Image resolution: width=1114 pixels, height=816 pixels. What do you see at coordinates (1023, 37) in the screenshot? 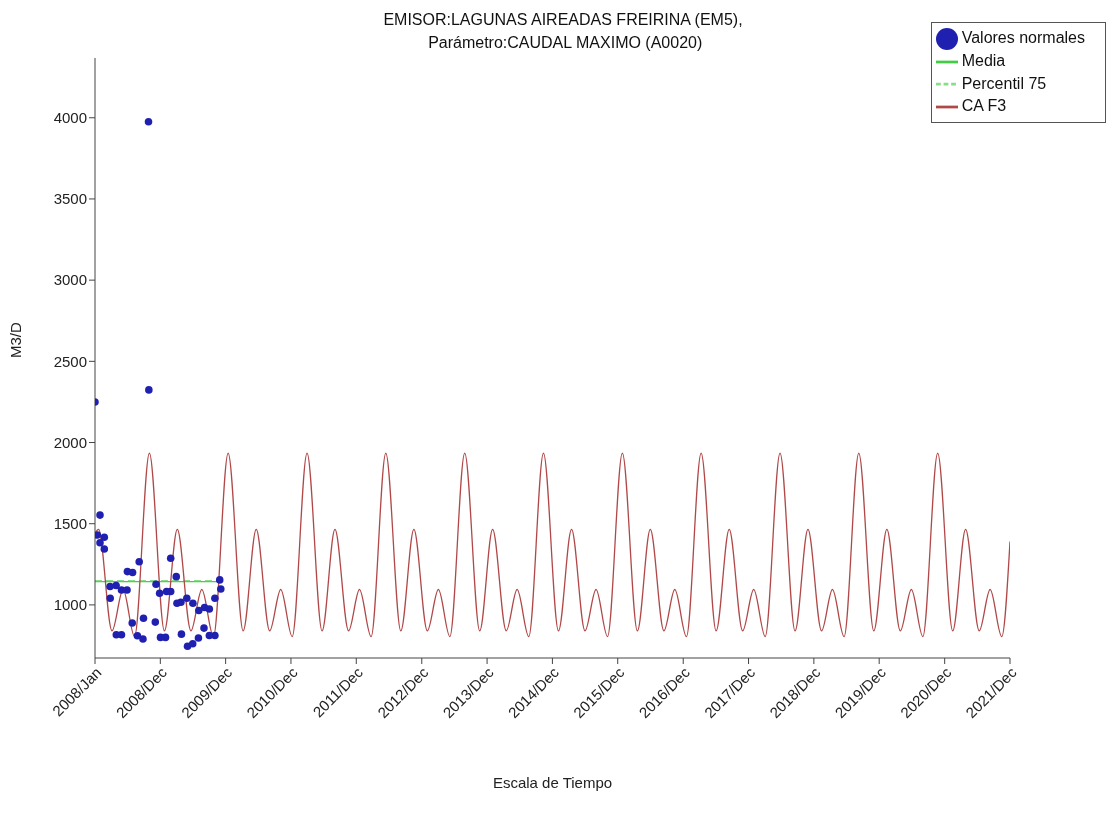
I see `legend-label: Valores normales` at bounding box center [1023, 37].